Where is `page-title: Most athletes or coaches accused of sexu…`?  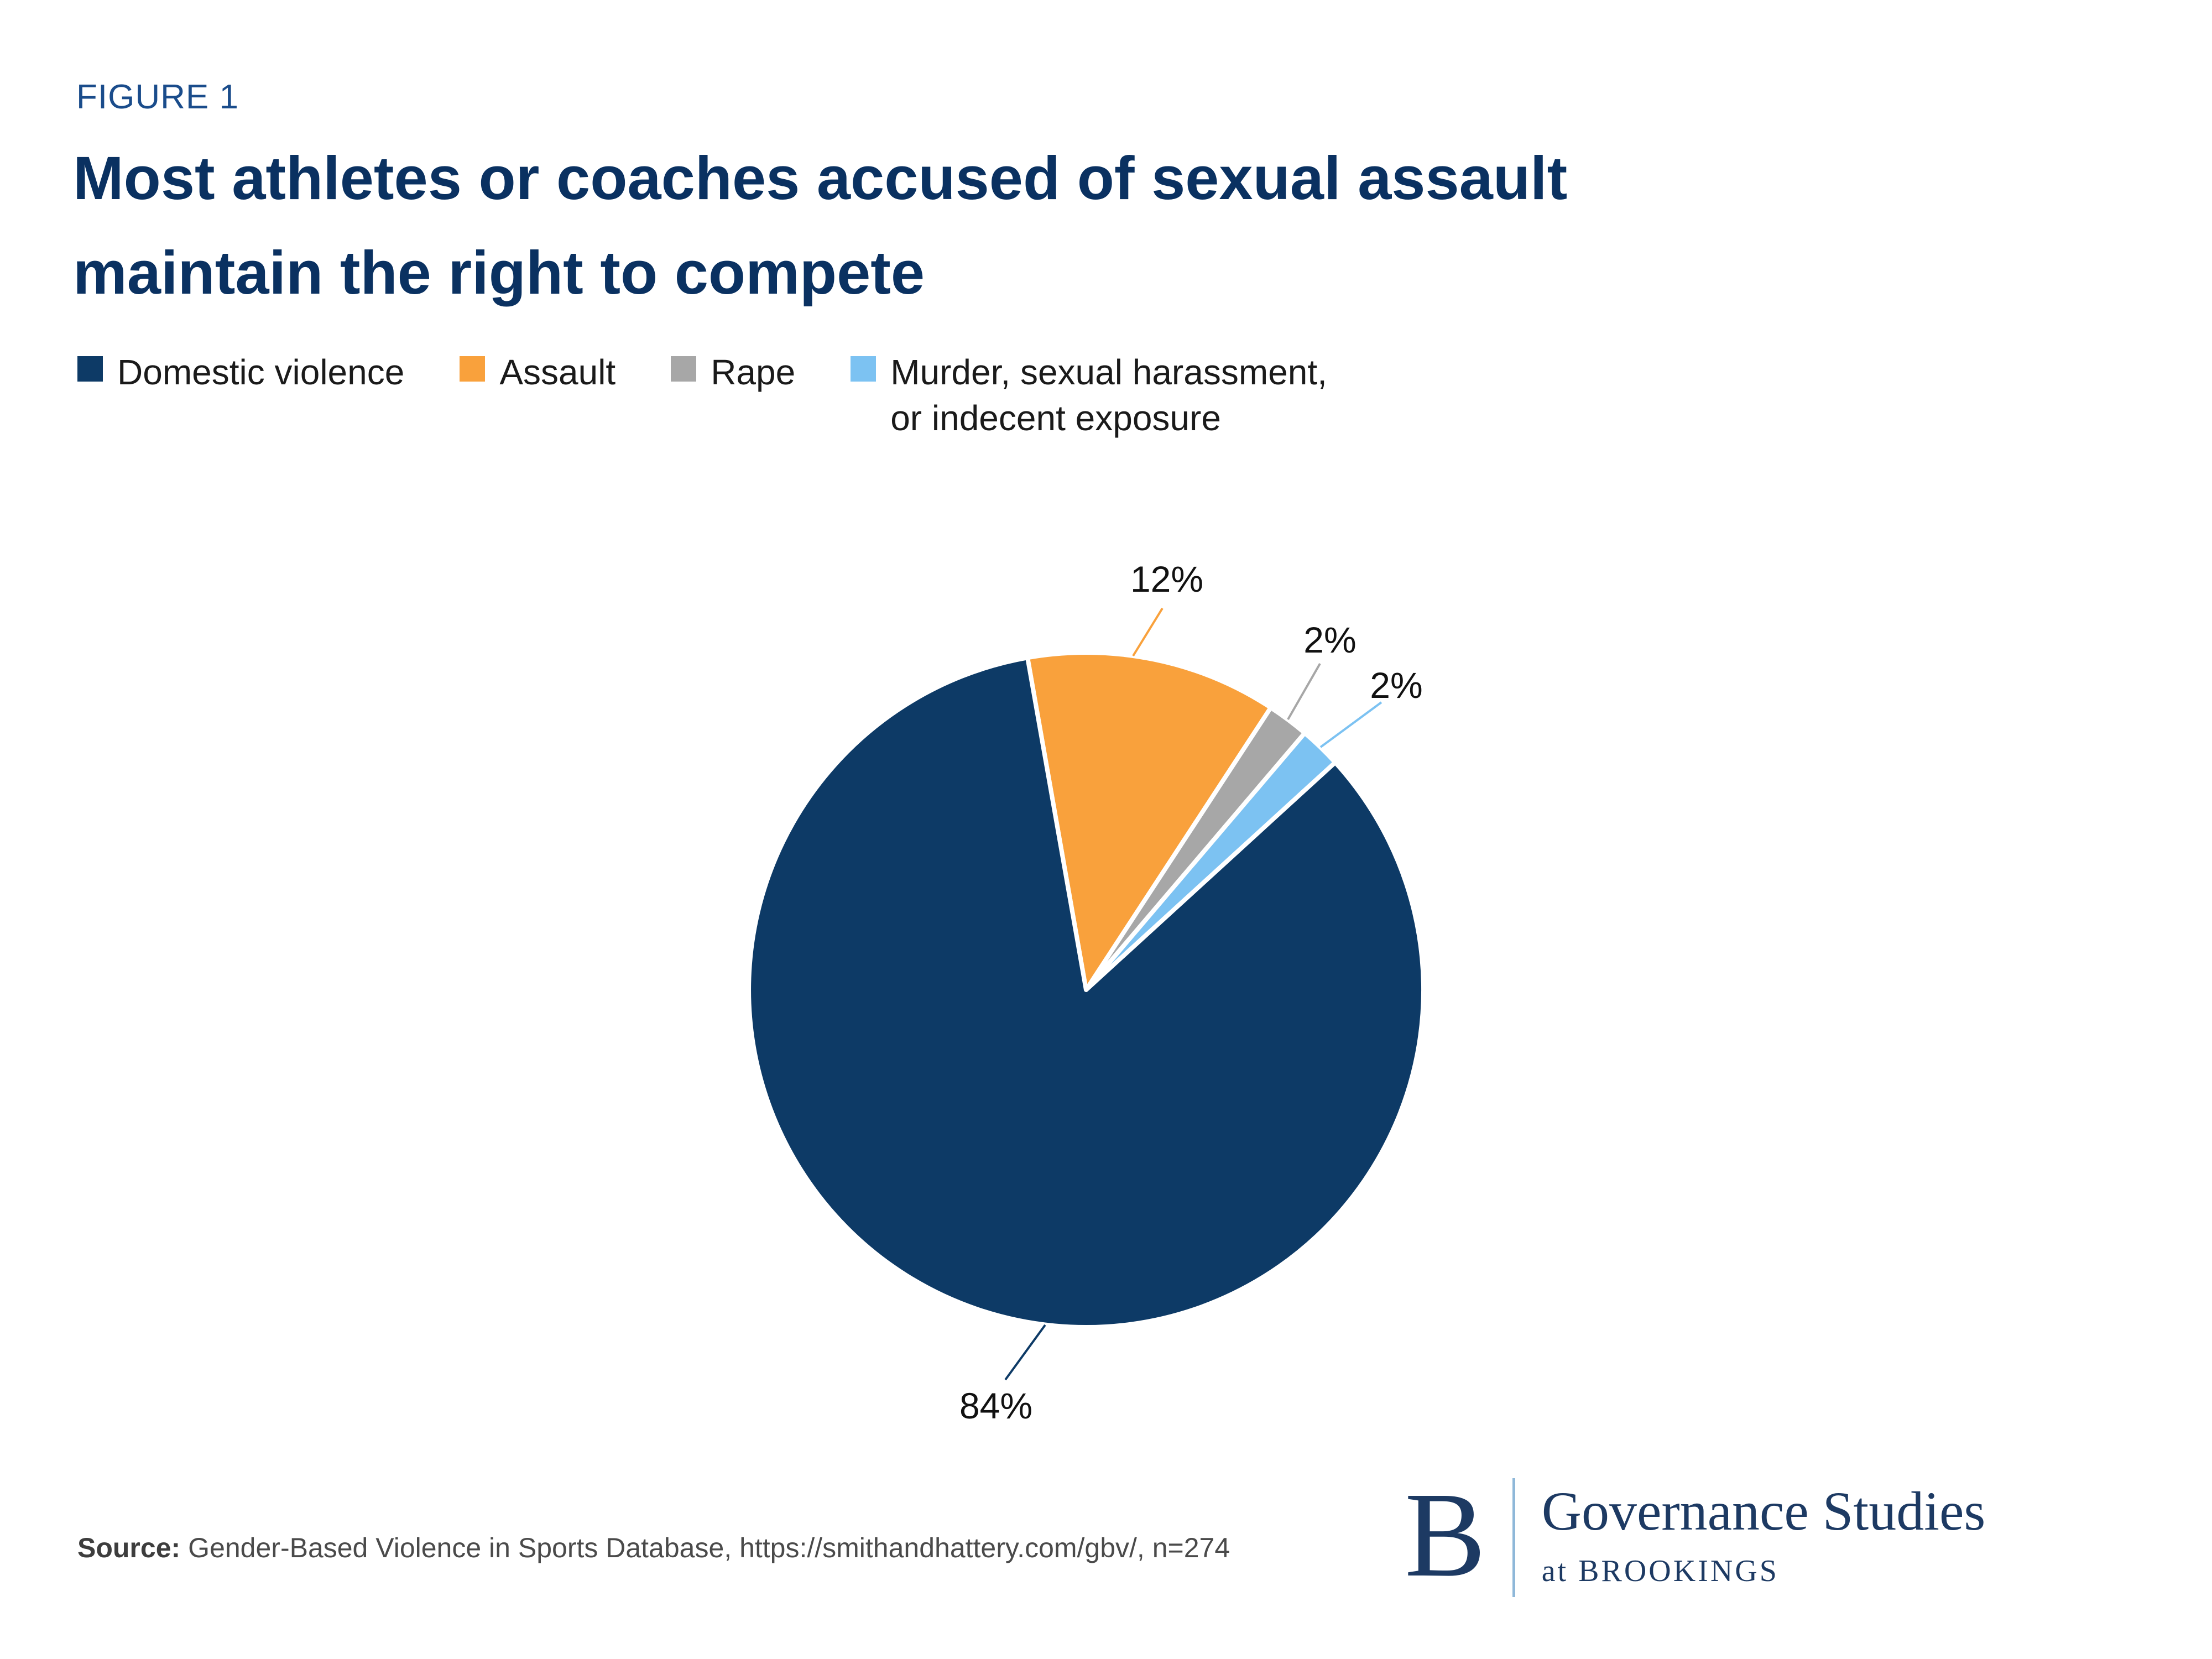 page-title: Most athletes or coaches accused of sexu… is located at coordinates (821, 226).